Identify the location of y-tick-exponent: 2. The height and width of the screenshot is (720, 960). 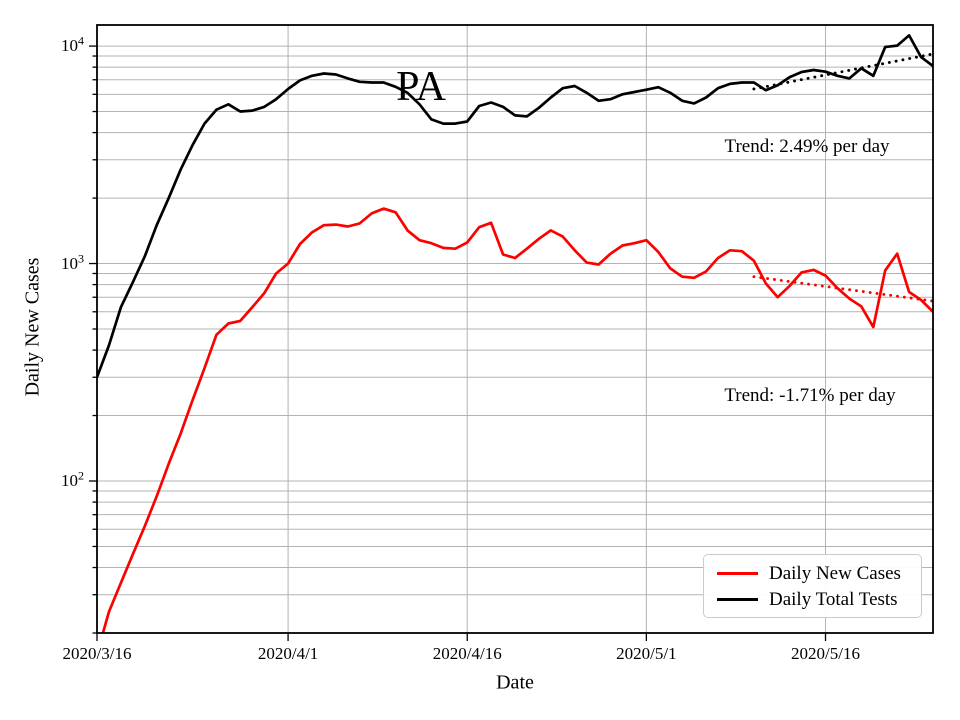
(81, 475).